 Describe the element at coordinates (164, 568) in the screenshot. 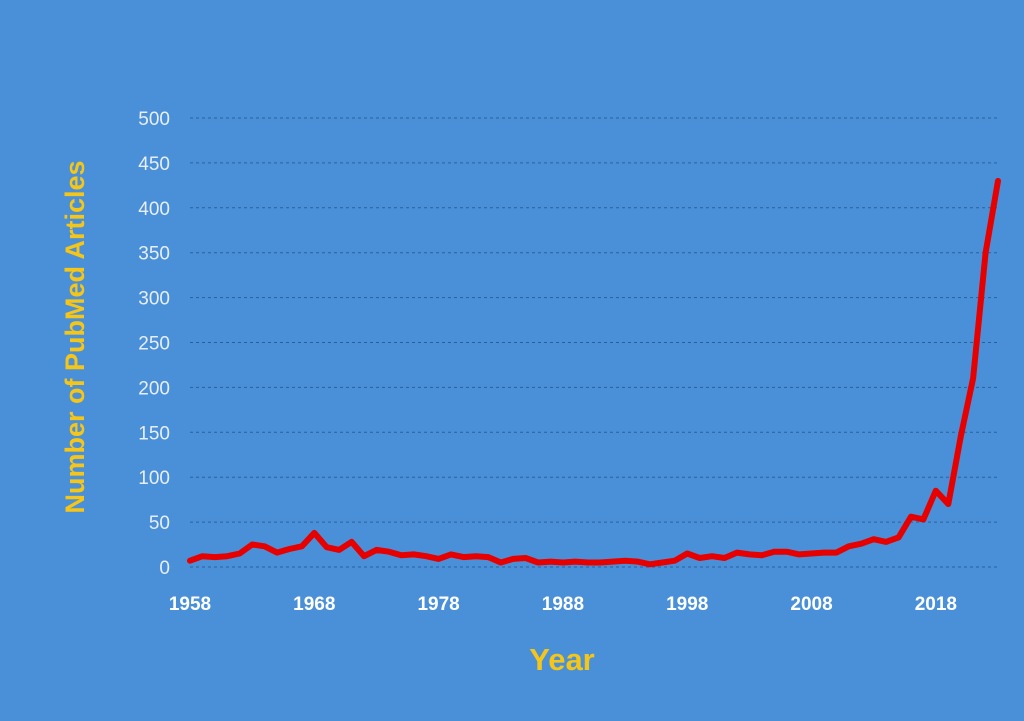

I see `y-tick-label: 0` at that location.